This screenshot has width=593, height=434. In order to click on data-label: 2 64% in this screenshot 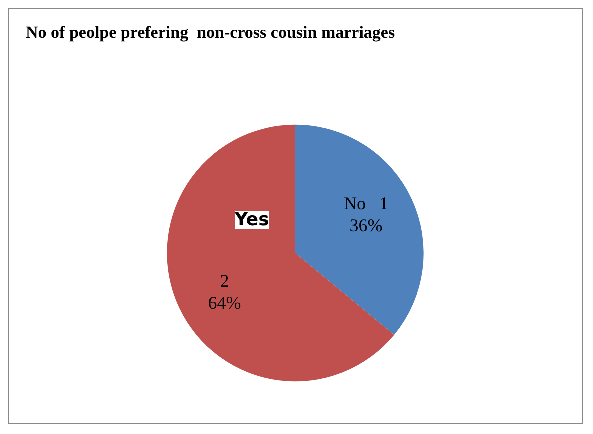, I will do `click(225, 291)`.